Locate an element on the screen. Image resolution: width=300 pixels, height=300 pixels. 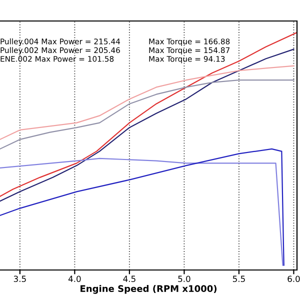
x-tick-label: 4.0 is located at coordinates (74, 279).